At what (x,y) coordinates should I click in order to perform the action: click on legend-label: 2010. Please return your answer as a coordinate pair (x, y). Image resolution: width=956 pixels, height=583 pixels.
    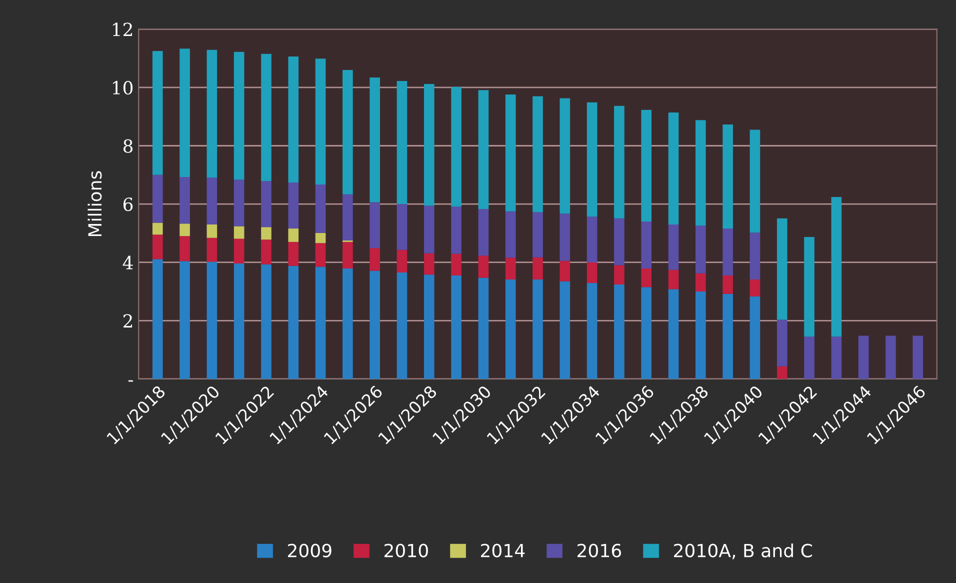
    Looking at the image, I should click on (406, 551).